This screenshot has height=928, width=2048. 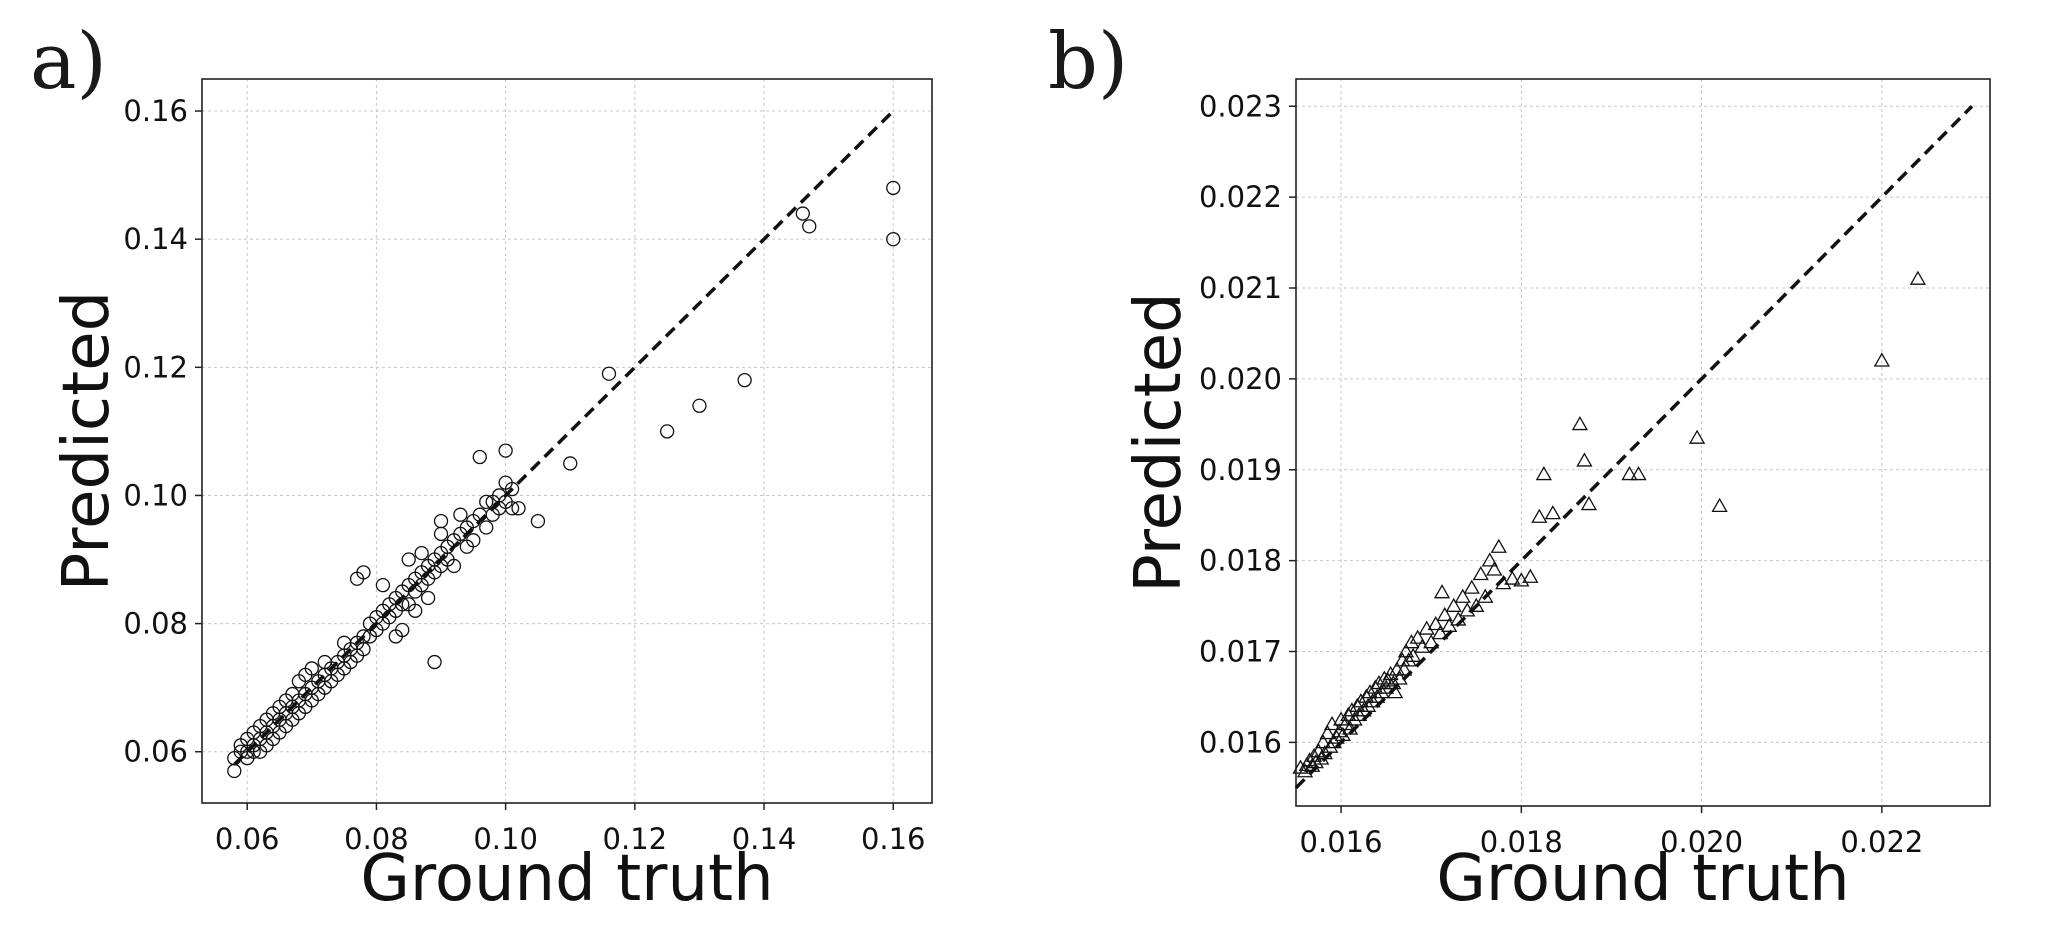 I want to click on x-tick-label: 0.08, so click(x=376, y=839).